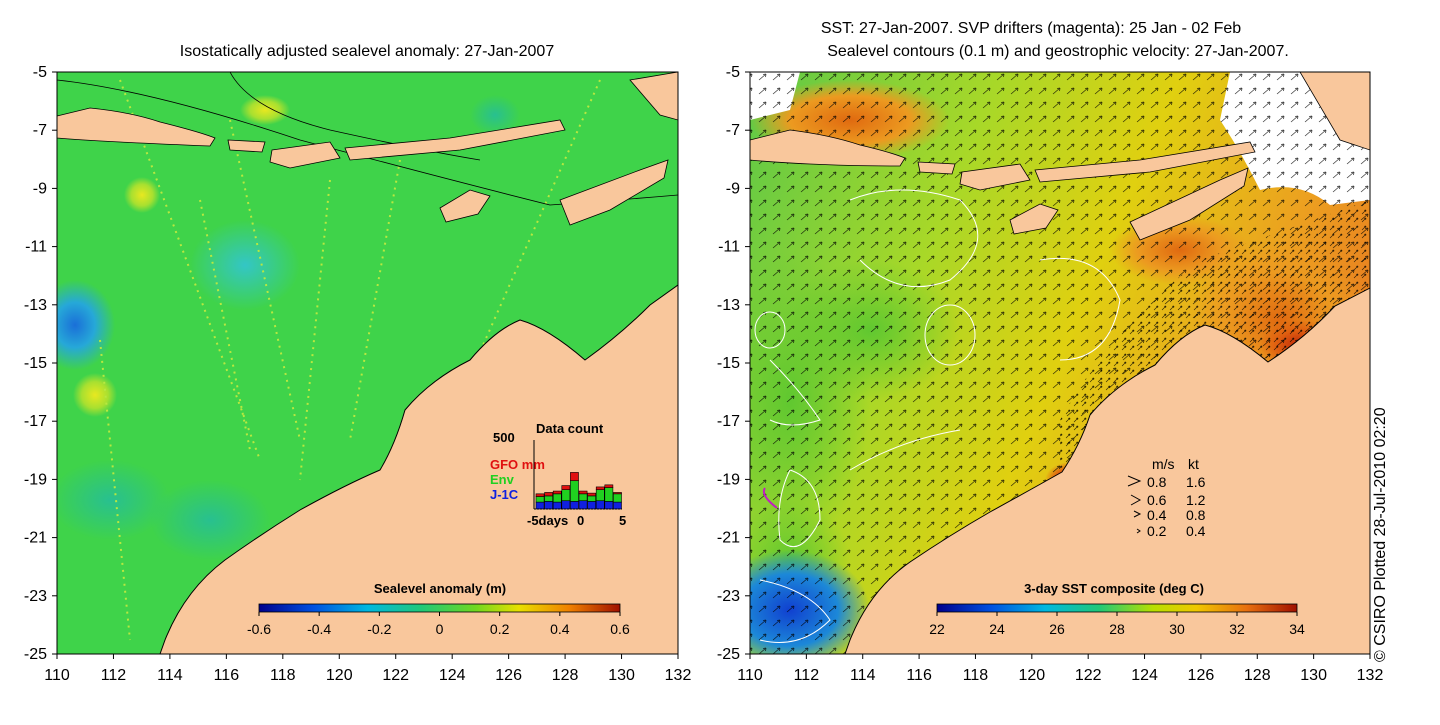 This screenshot has width=1440, height=725. Describe the element at coordinates (1196, 515) in the screenshot. I see `velocity-row-kt: 0.8` at that location.